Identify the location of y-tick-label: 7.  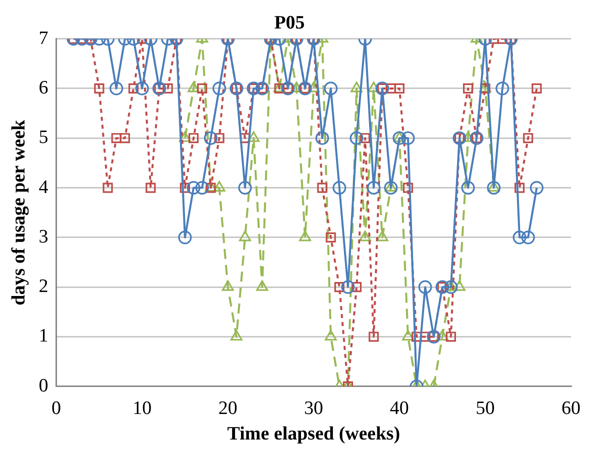
(43, 38).